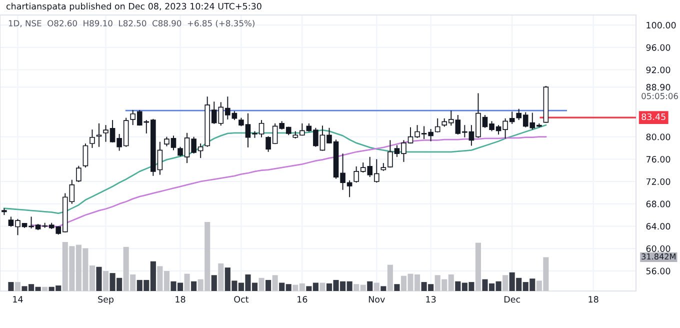  I want to click on y-tick-label: 96.00, so click(658, 47).